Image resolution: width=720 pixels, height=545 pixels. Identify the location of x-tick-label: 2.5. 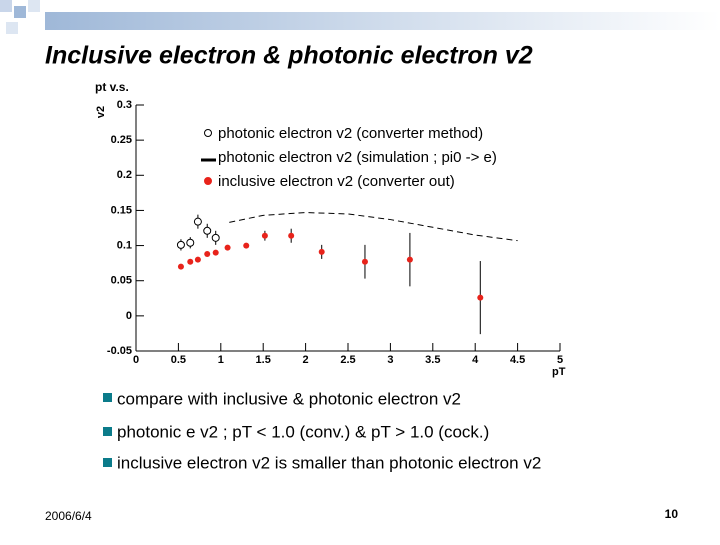
(347, 360).